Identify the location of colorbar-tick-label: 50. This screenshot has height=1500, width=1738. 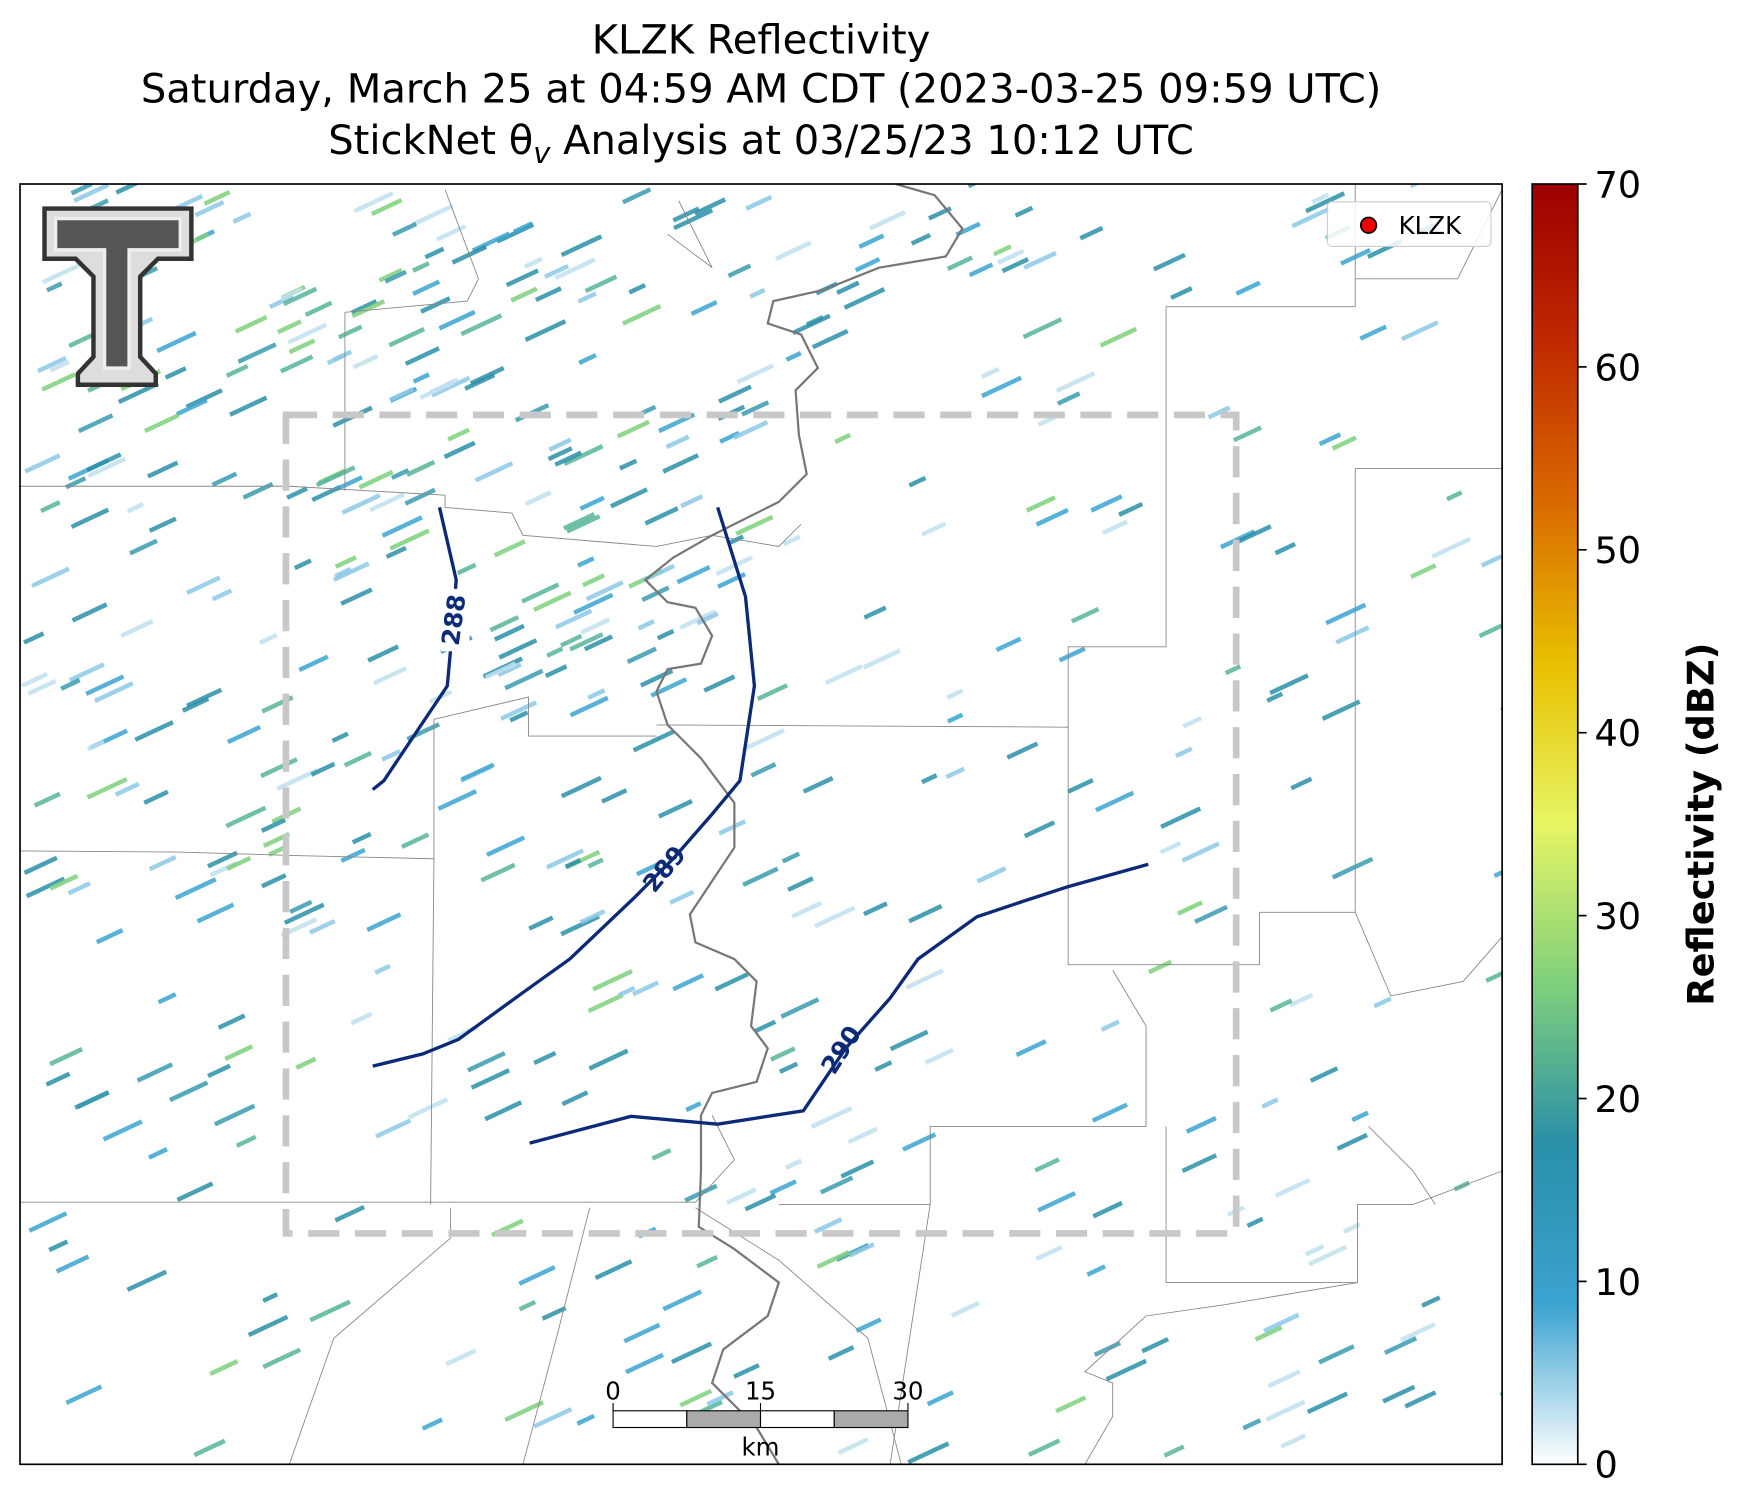
(1617, 550).